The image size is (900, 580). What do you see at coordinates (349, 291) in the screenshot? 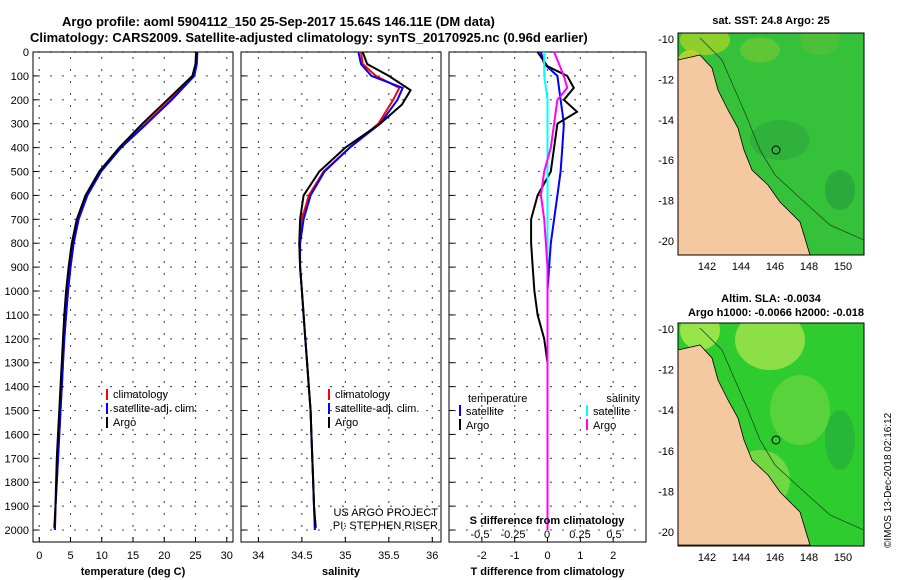
I see `series-line-climatology` at bounding box center [349, 291].